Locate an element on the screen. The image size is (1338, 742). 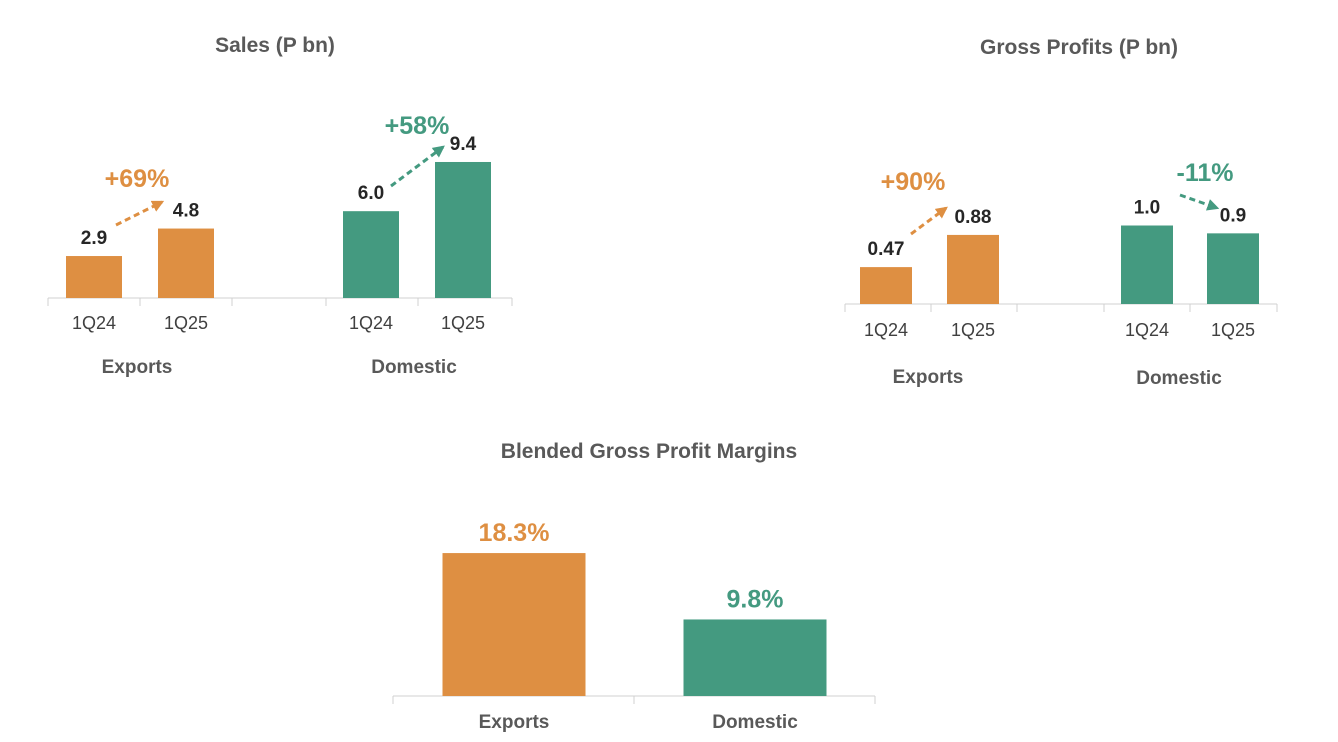
gross-profits-exports-change-arrow is located at coordinates (929, 221).